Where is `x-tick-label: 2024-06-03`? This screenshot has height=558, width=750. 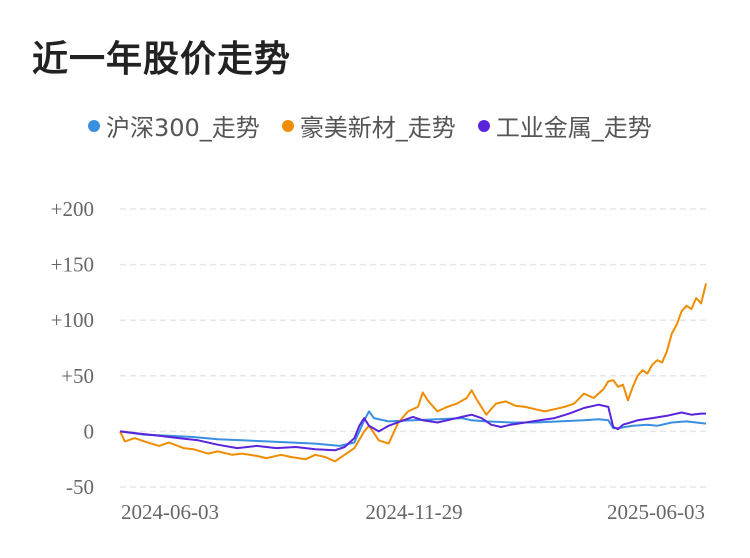
x-tick-label: 2024-06-03 is located at coordinates (170, 512).